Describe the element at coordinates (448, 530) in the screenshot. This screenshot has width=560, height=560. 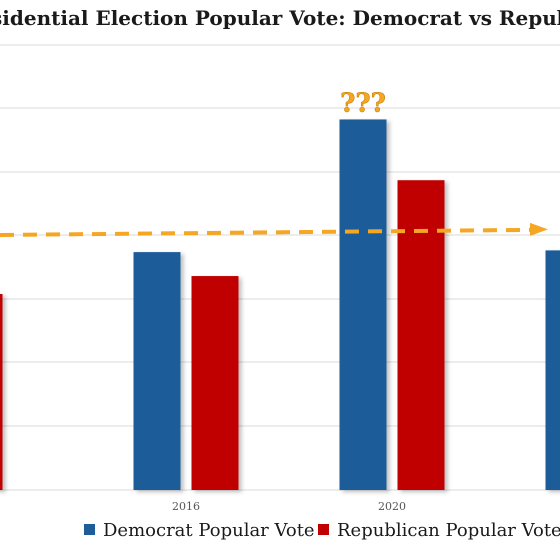
I see `legend-label-republican: Republican Popular Vote` at that location.